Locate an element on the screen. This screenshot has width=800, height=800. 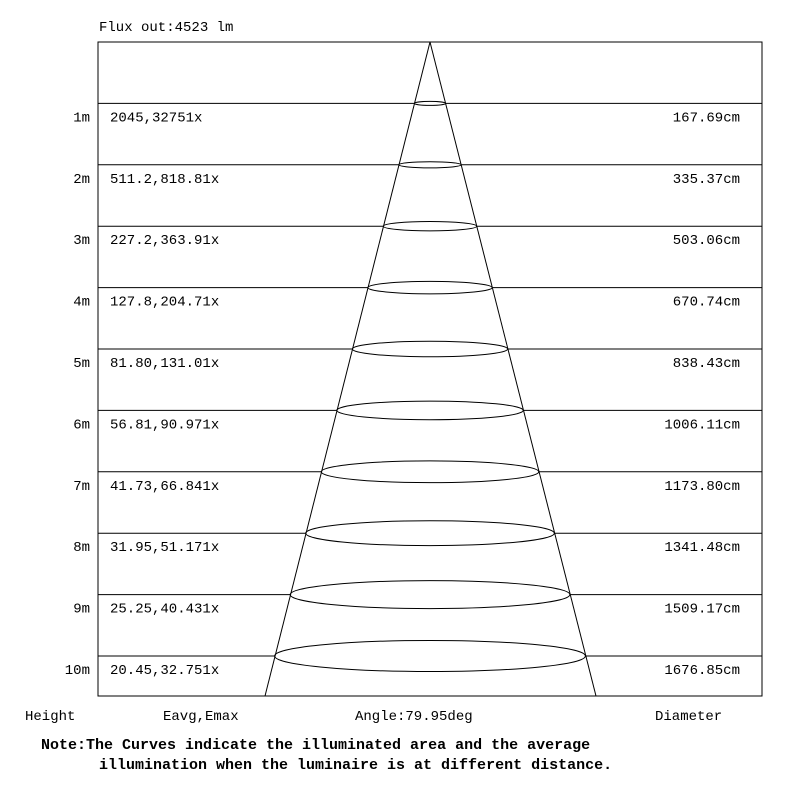
row-illuminance: 227.2,363.91x is located at coordinates (164, 241).